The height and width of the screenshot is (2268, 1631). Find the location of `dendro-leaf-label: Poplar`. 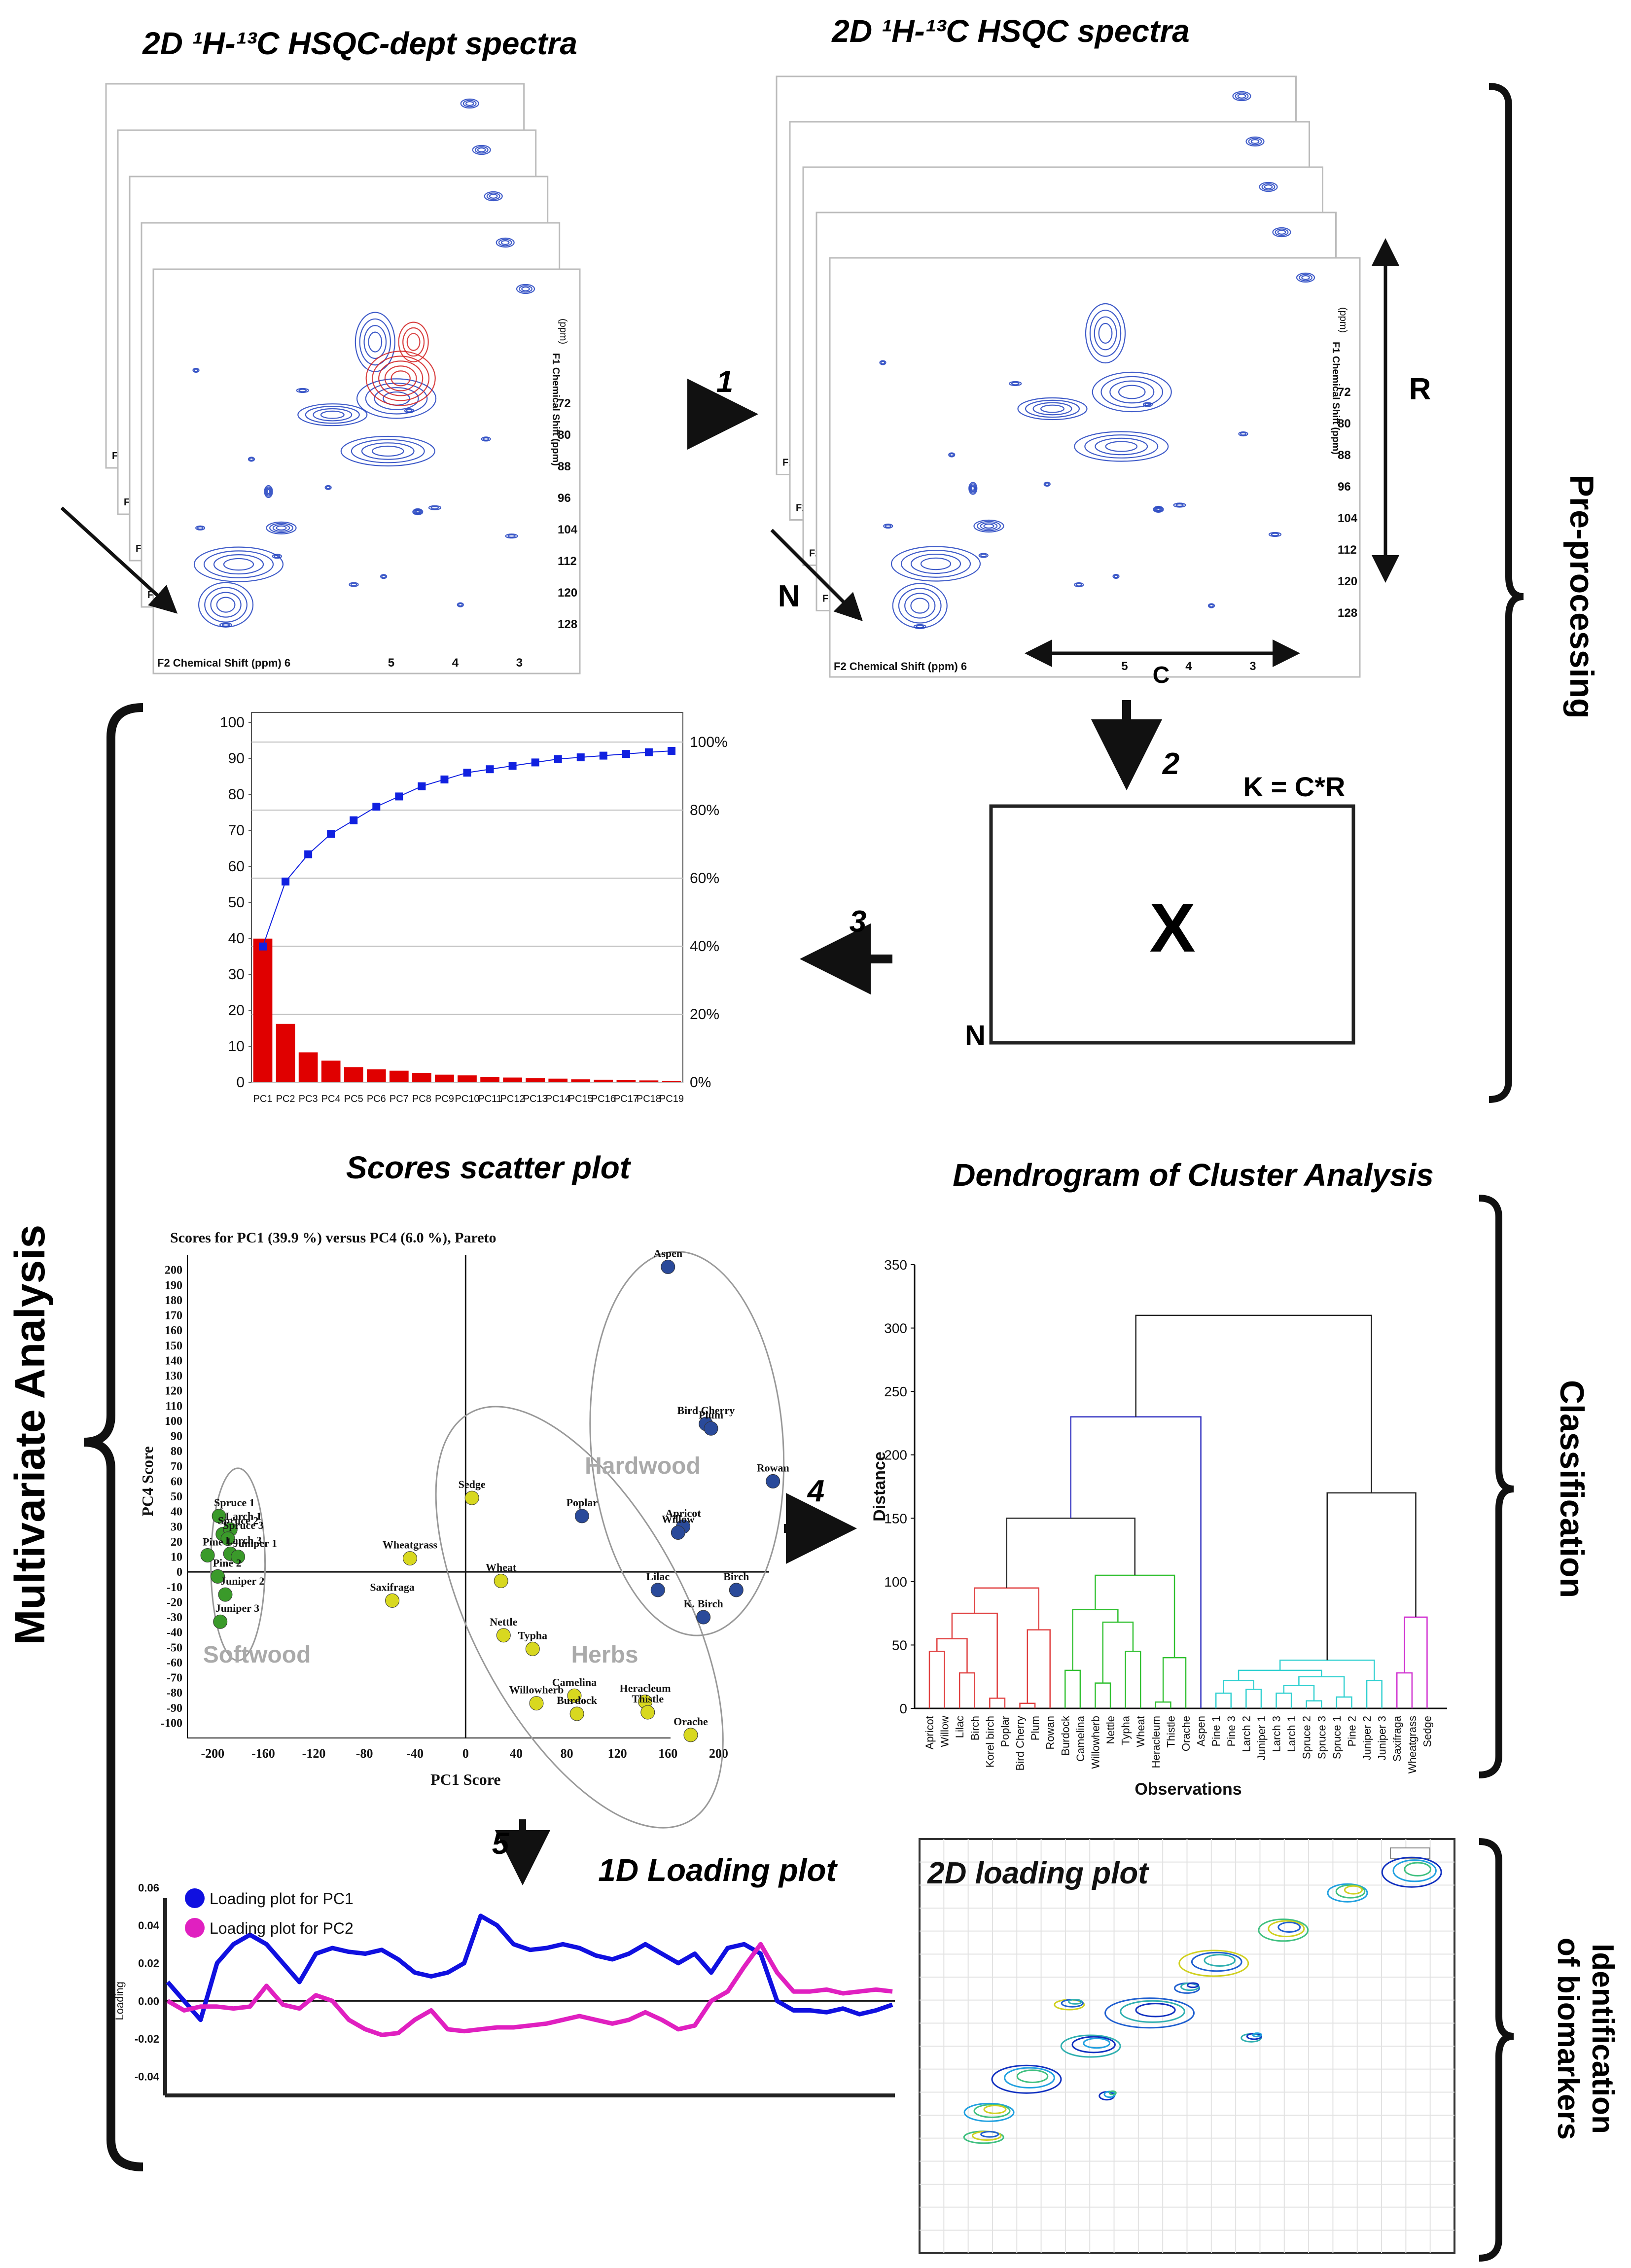

dendro-leaf-label: Poplar is located at coordinates (1005, 1731).